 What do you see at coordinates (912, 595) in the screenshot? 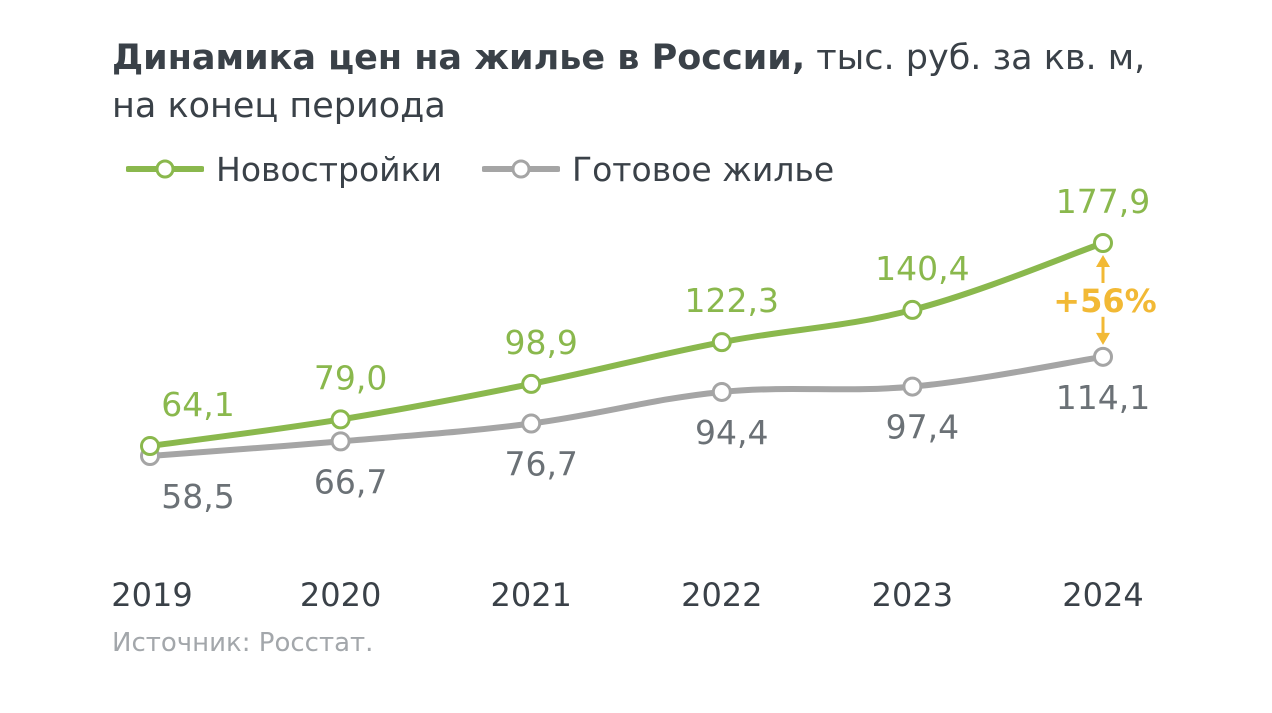
I see `x-tick-label-2023: 2023` at bounding box center [912, 595].